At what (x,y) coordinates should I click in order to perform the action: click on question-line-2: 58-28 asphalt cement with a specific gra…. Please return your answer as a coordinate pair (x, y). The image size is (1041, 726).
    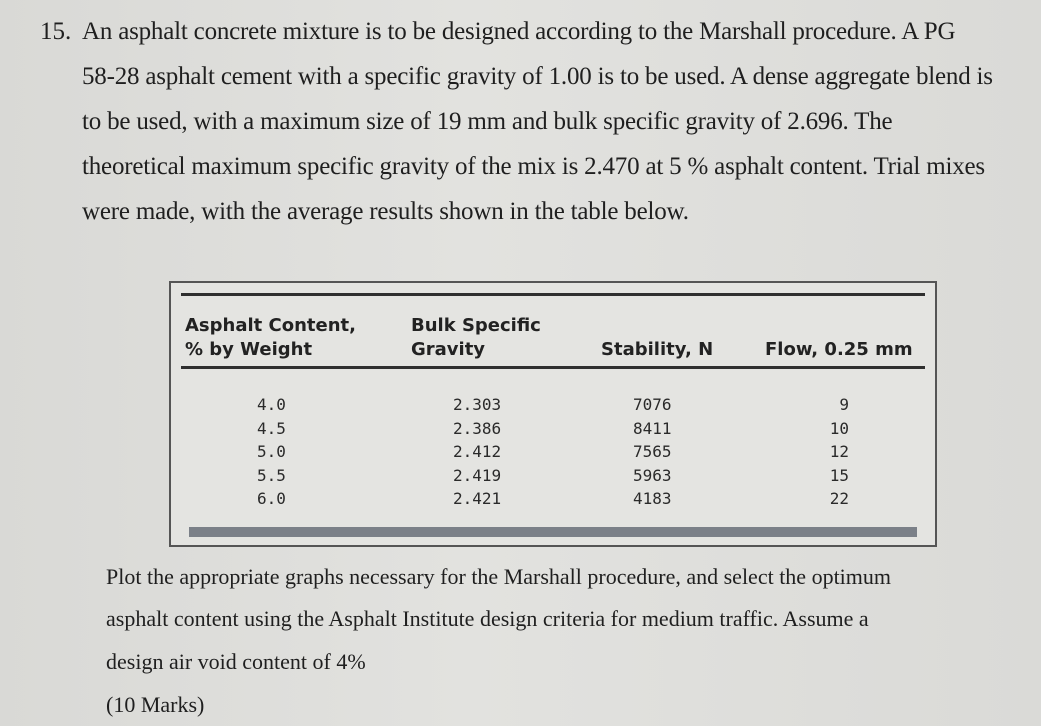
    Looking at the image, I should click on (537, 76).